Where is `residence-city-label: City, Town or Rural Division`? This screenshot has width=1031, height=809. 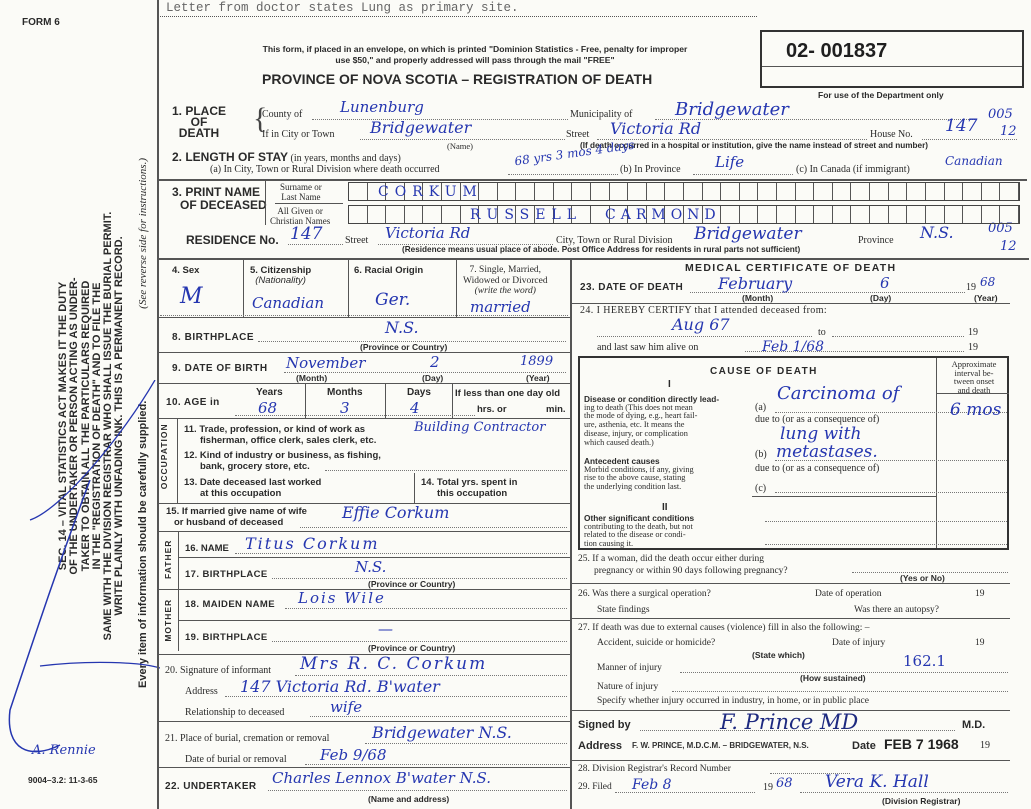
residence-city-label: City, Town or Rural Division is located at coordinates (614, 240).